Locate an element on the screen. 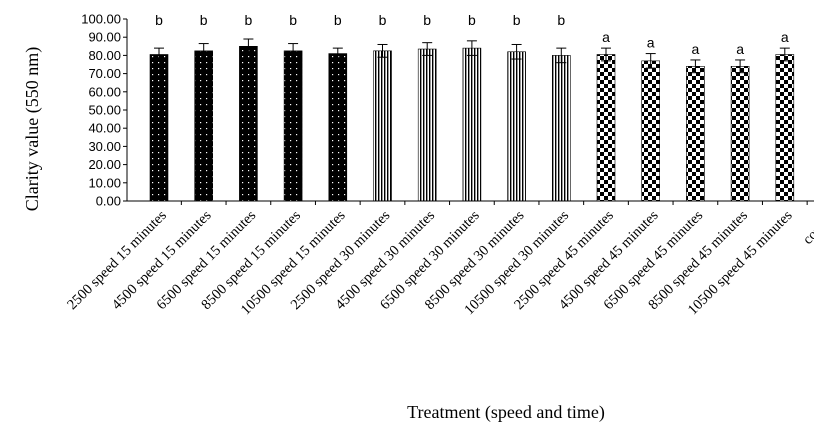 The height and width of the screenshot is (427, 814). x-tick-label: control is located at coordinates (807, 228).